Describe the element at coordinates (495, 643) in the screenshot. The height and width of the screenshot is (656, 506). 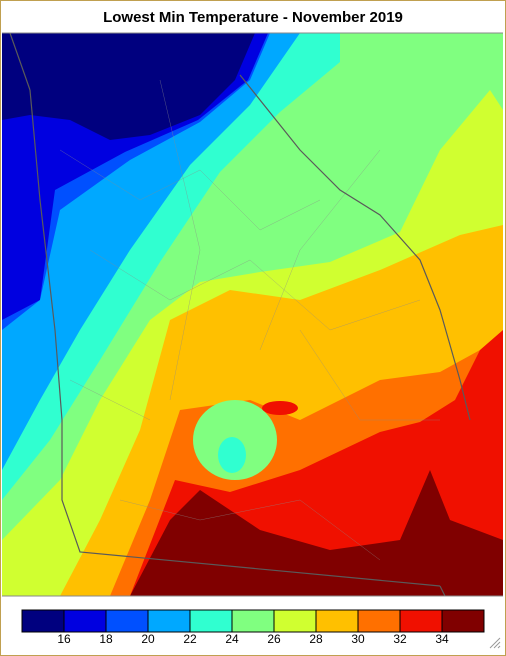
I see `resize-grip` at that location.